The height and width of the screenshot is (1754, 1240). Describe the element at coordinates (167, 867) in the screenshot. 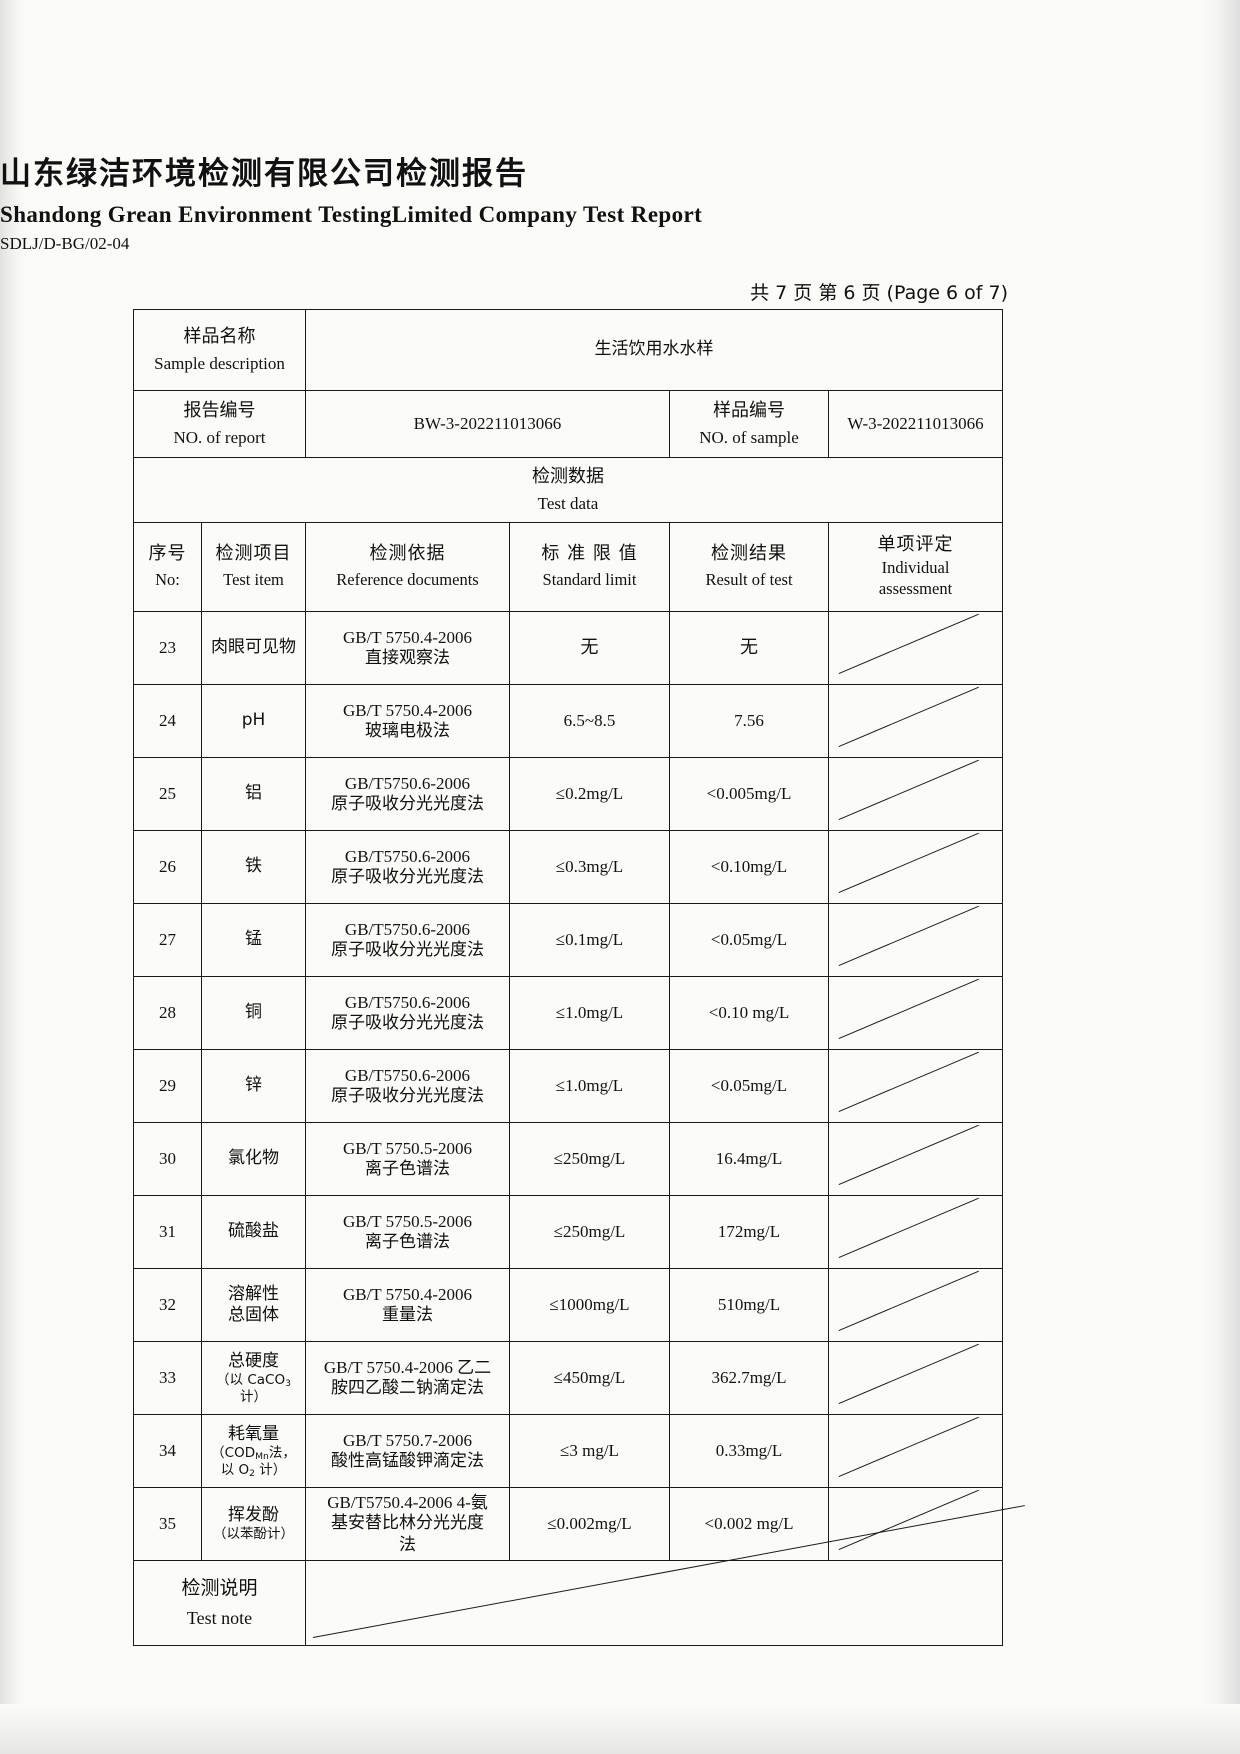

I see `row-number: 26` at that location.